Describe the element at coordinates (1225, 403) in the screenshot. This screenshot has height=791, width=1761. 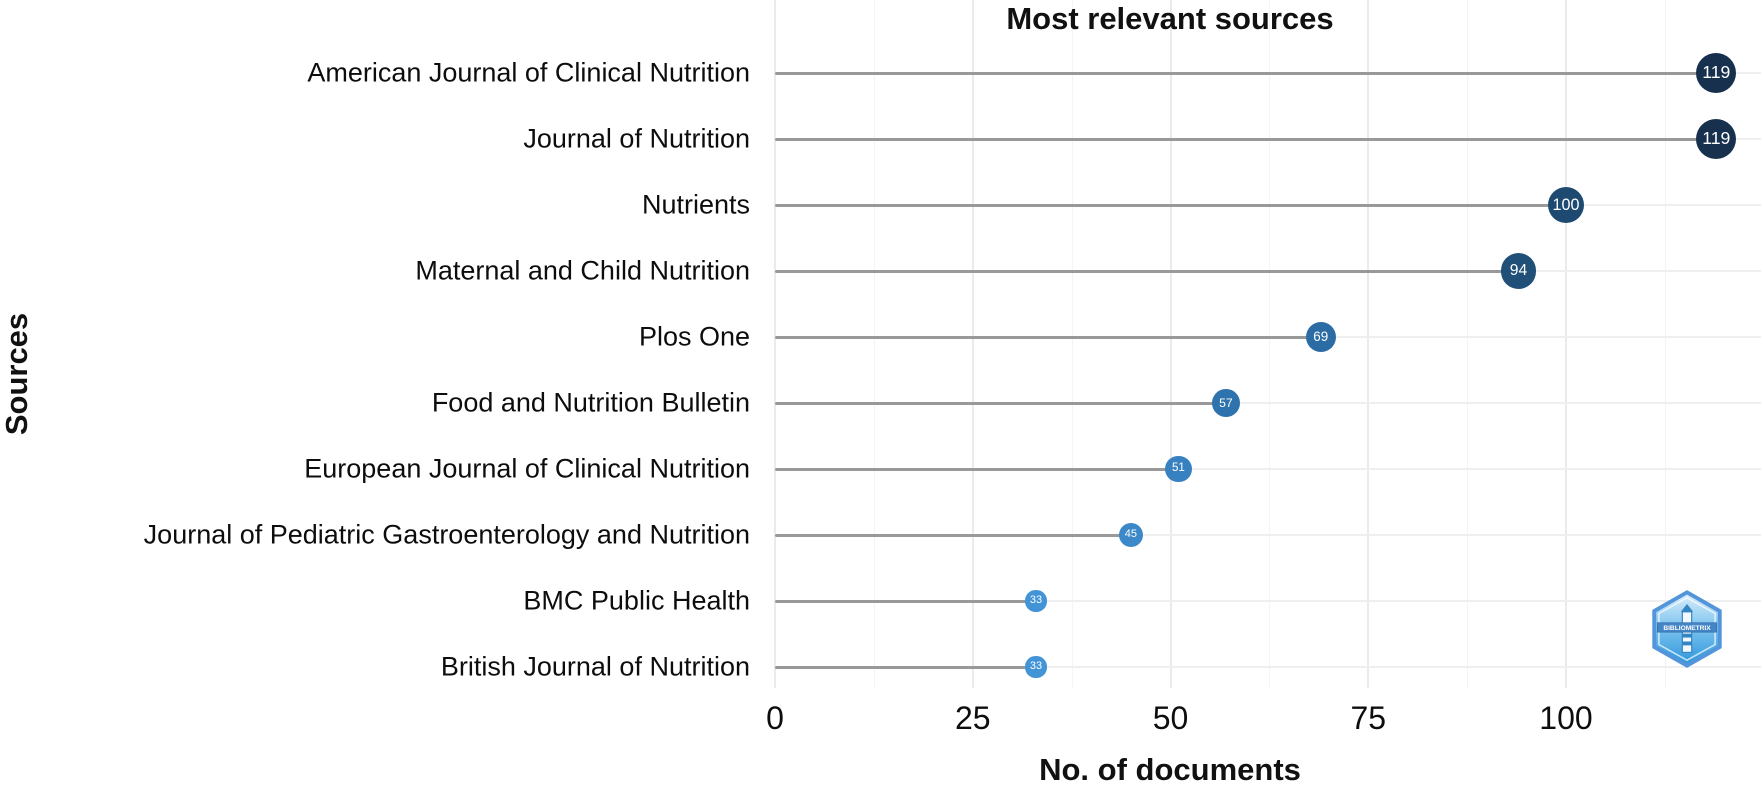
I see `data-point-dot: 57` at that location.